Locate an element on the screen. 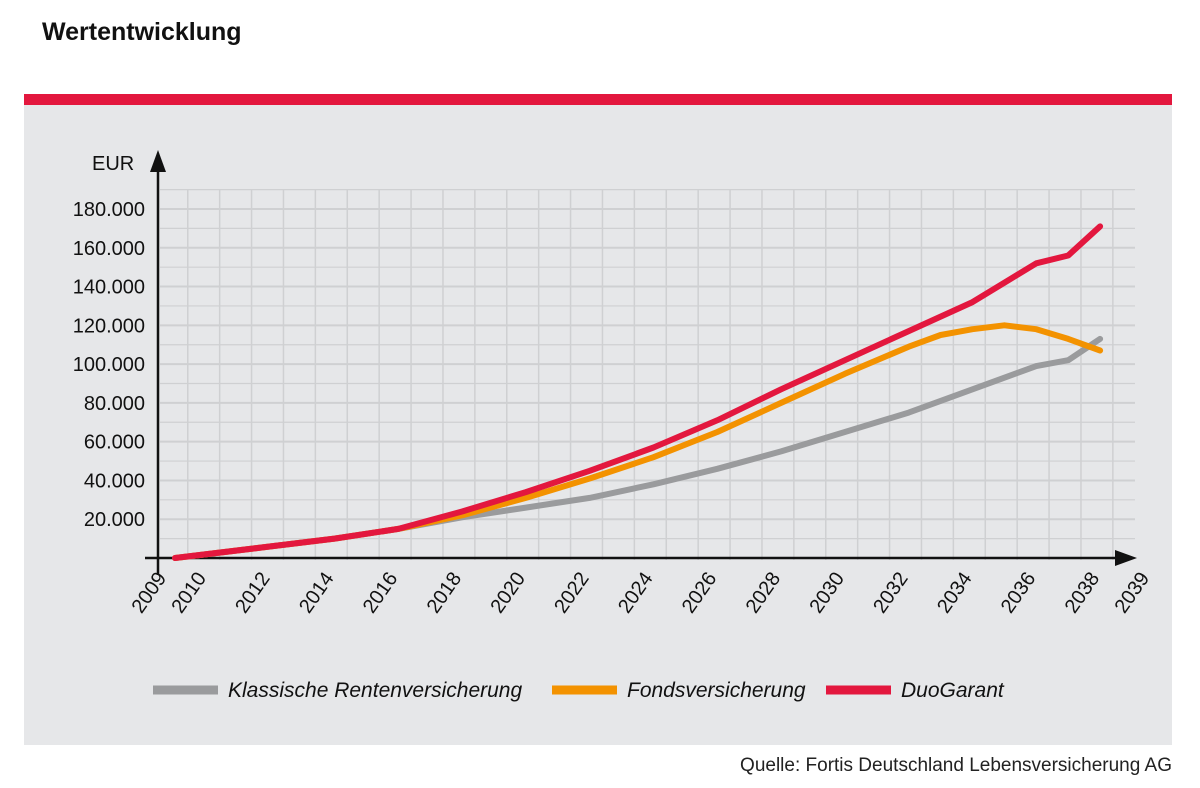 The height and width of the screenshot is (788, 1200). y-tick-label: 160.000 is located at coordinates (109, 249).